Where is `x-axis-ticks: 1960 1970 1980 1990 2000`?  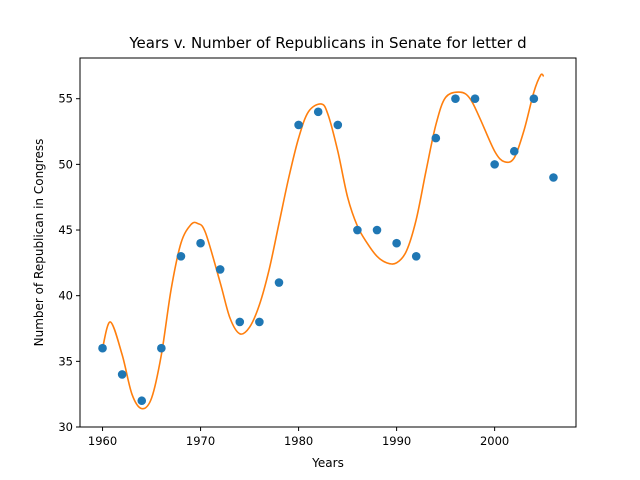
x-axis-ticks: 1960 1970 1980 1990 2000 is located at coordinates (298, 437).